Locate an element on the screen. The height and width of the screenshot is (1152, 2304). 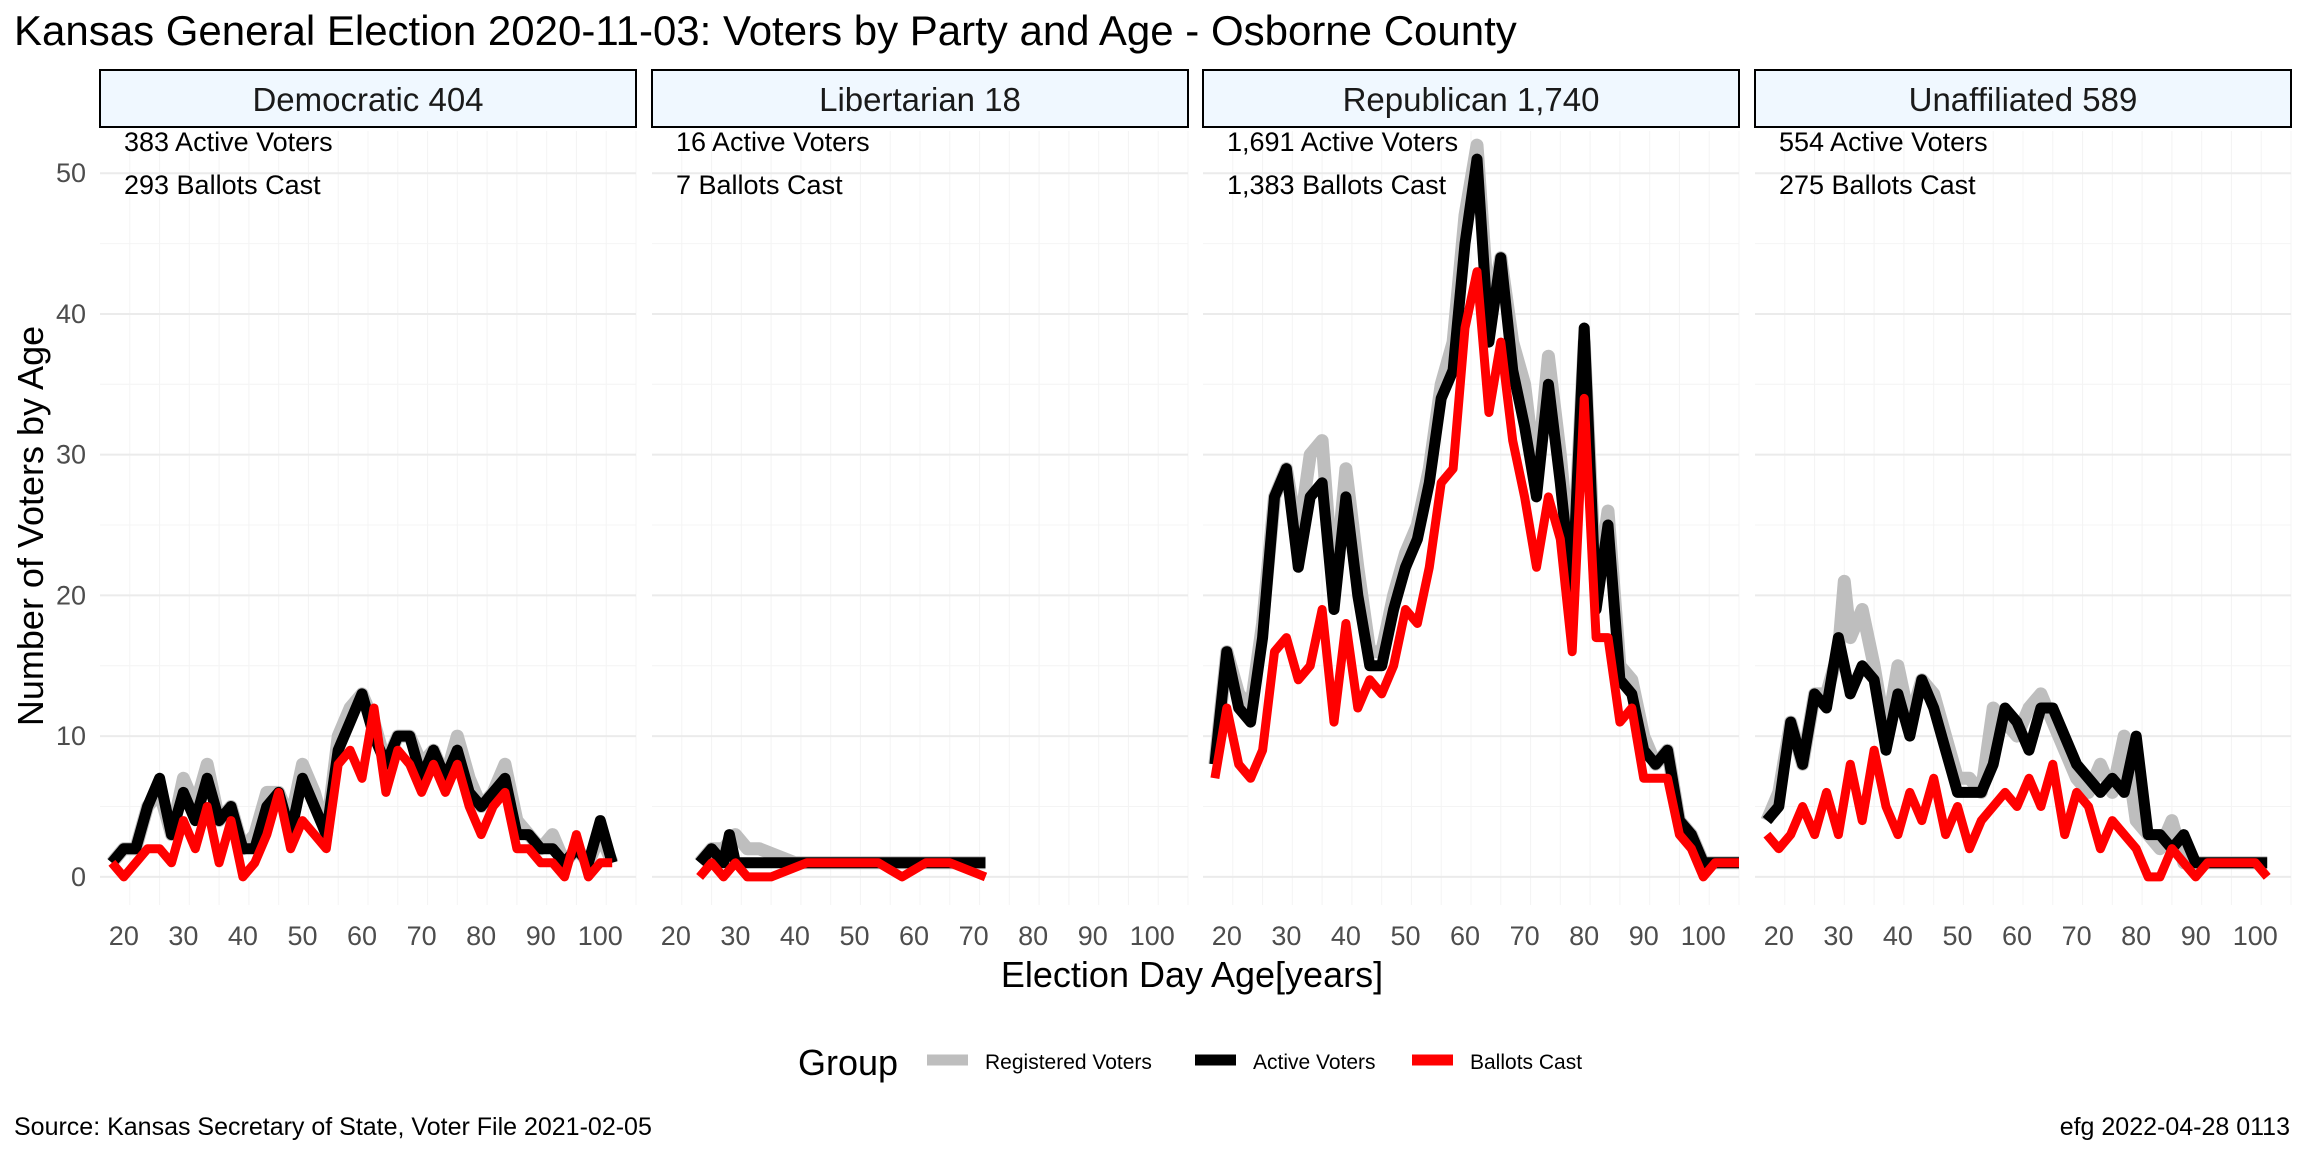
facet-strip-label: Republican 1,740 is located at coordinates (1471, 99).